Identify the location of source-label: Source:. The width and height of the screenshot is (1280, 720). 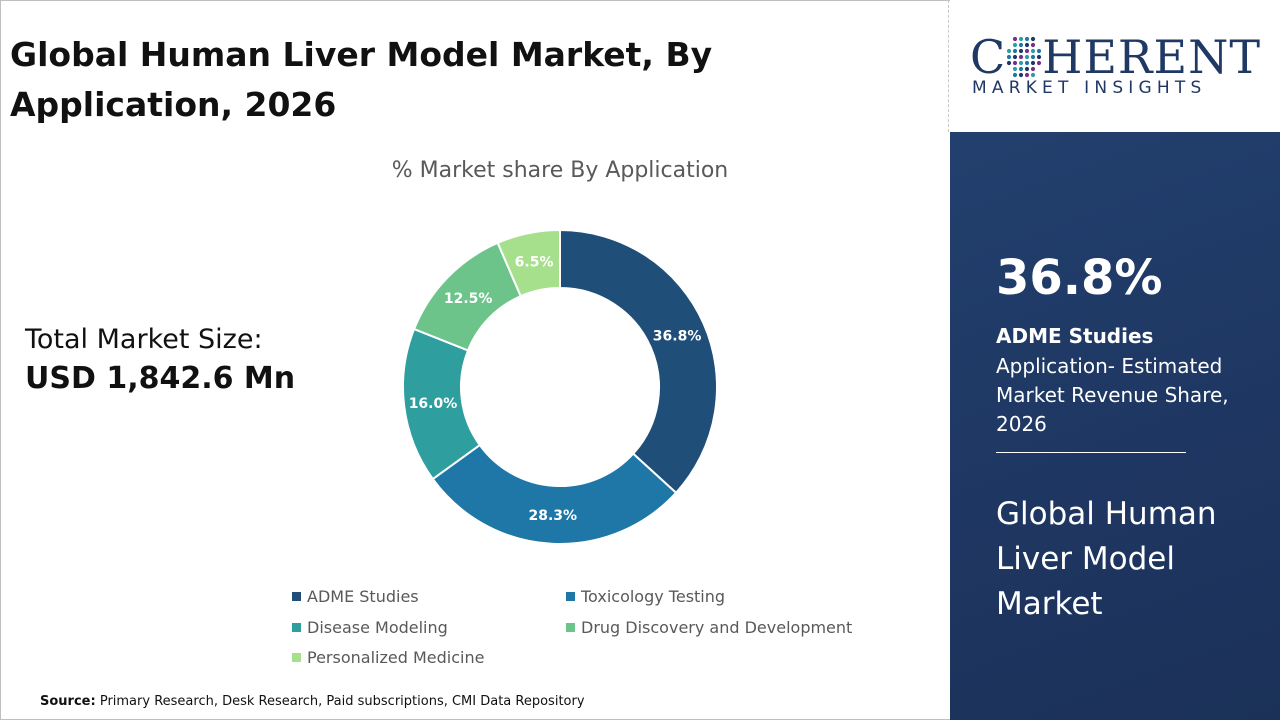
(68, 701).